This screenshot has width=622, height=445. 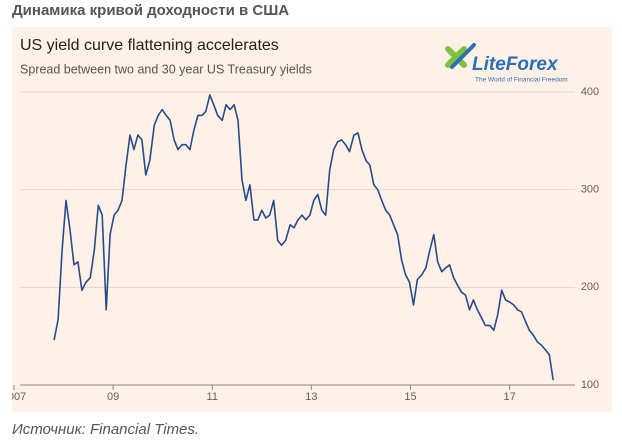 What do you see at coordinates (590, 92) in the screenshot?
I see `y-tick-label: 400` at bounding box center [590, 92].